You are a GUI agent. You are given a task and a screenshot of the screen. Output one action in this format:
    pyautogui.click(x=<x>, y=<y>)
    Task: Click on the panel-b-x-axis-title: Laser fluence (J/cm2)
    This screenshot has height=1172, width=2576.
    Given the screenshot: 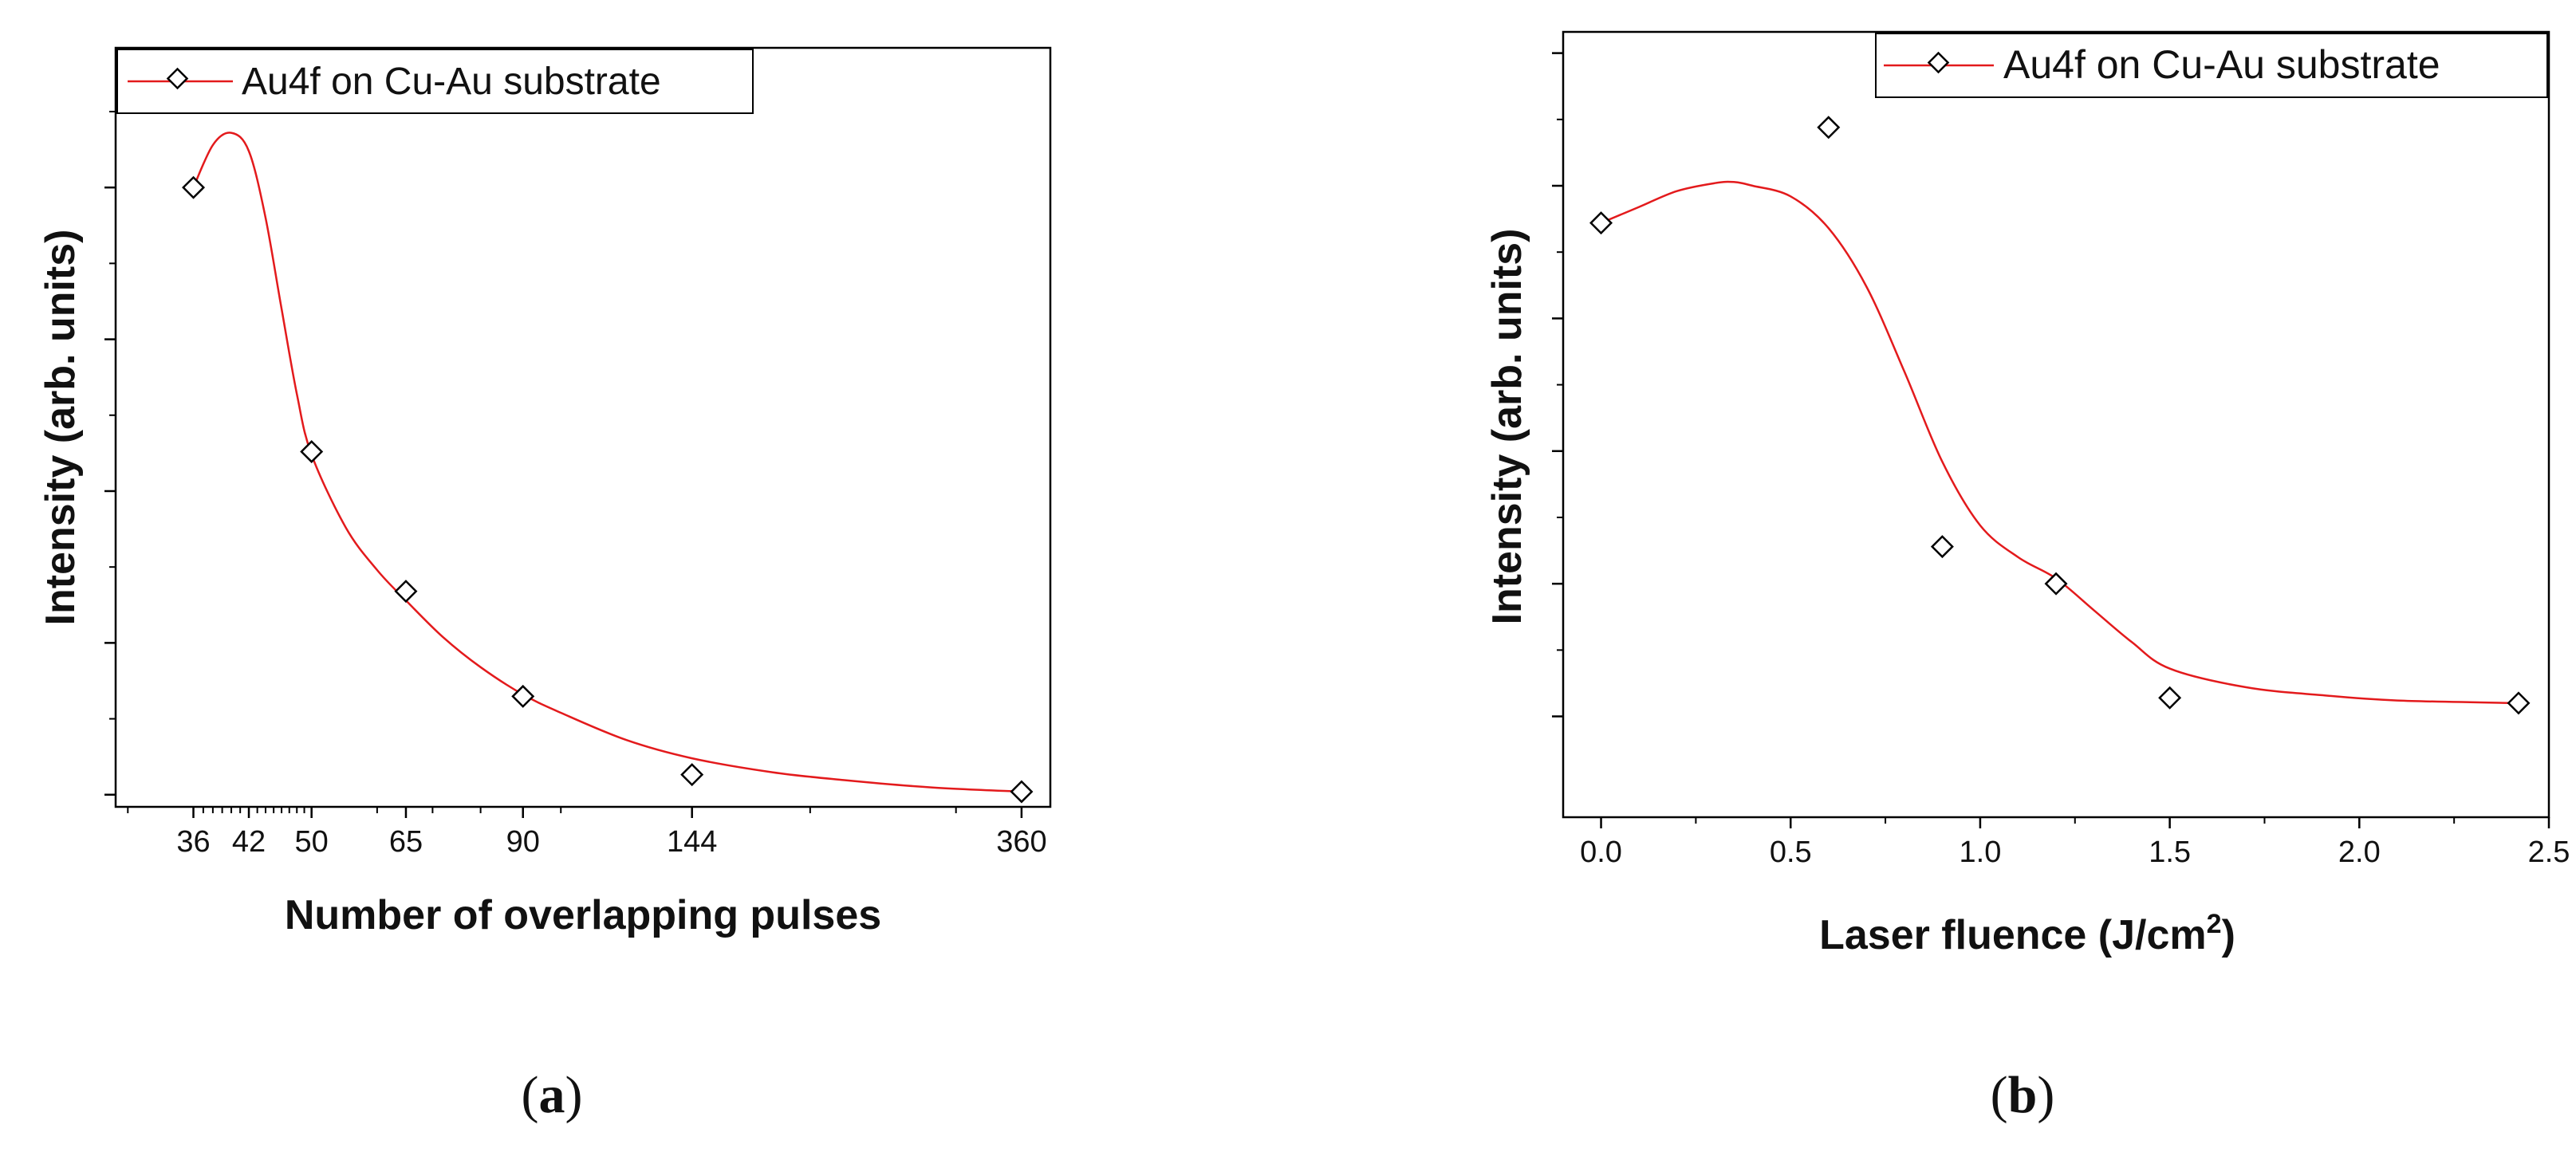 What is the action you would take?
    pyautogui.click(x=2027, y=933)
    